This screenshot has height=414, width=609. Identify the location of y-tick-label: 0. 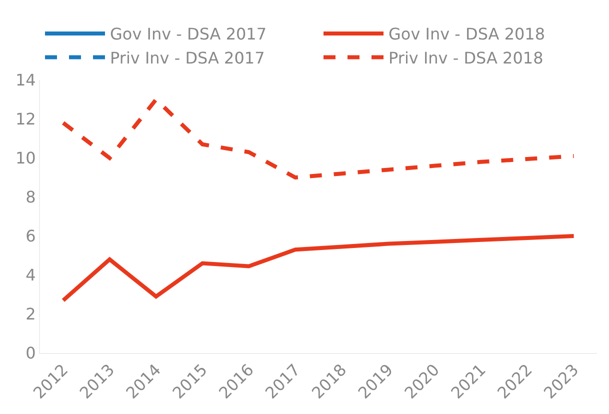
(31, 353).